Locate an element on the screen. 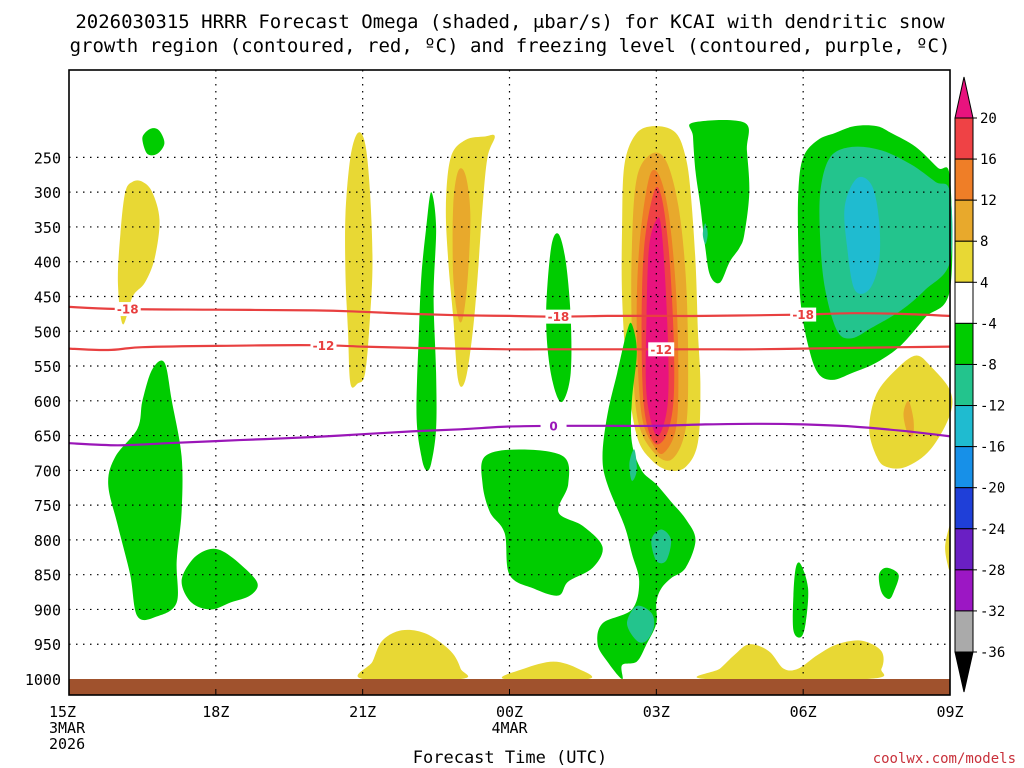 This screenshot has height=768, width=1024. y-tick-label: 900 is located at coordinates (47, 610).